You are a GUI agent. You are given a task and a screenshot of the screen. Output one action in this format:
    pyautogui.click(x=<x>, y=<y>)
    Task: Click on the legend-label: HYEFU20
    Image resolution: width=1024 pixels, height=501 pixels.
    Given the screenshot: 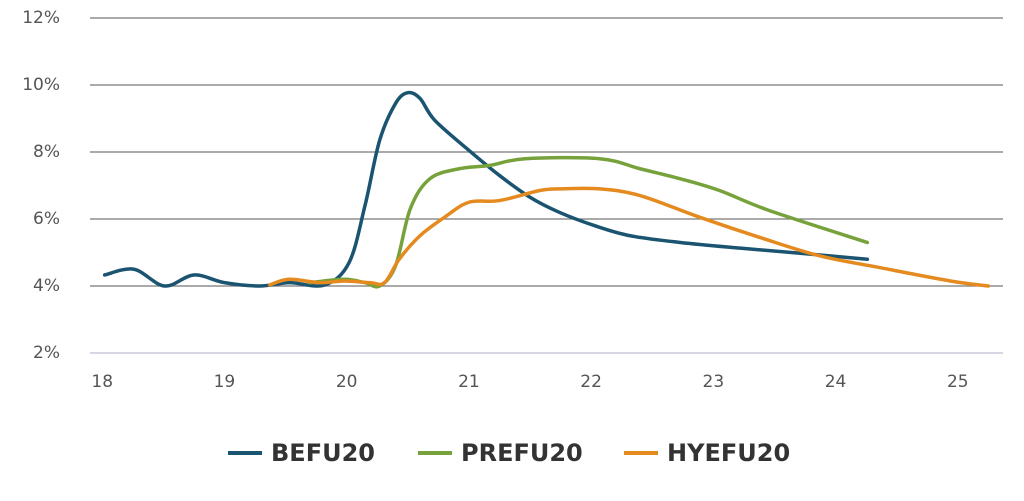 What is the action you would take?
    pyautogui.click(x=728, y=453)
    